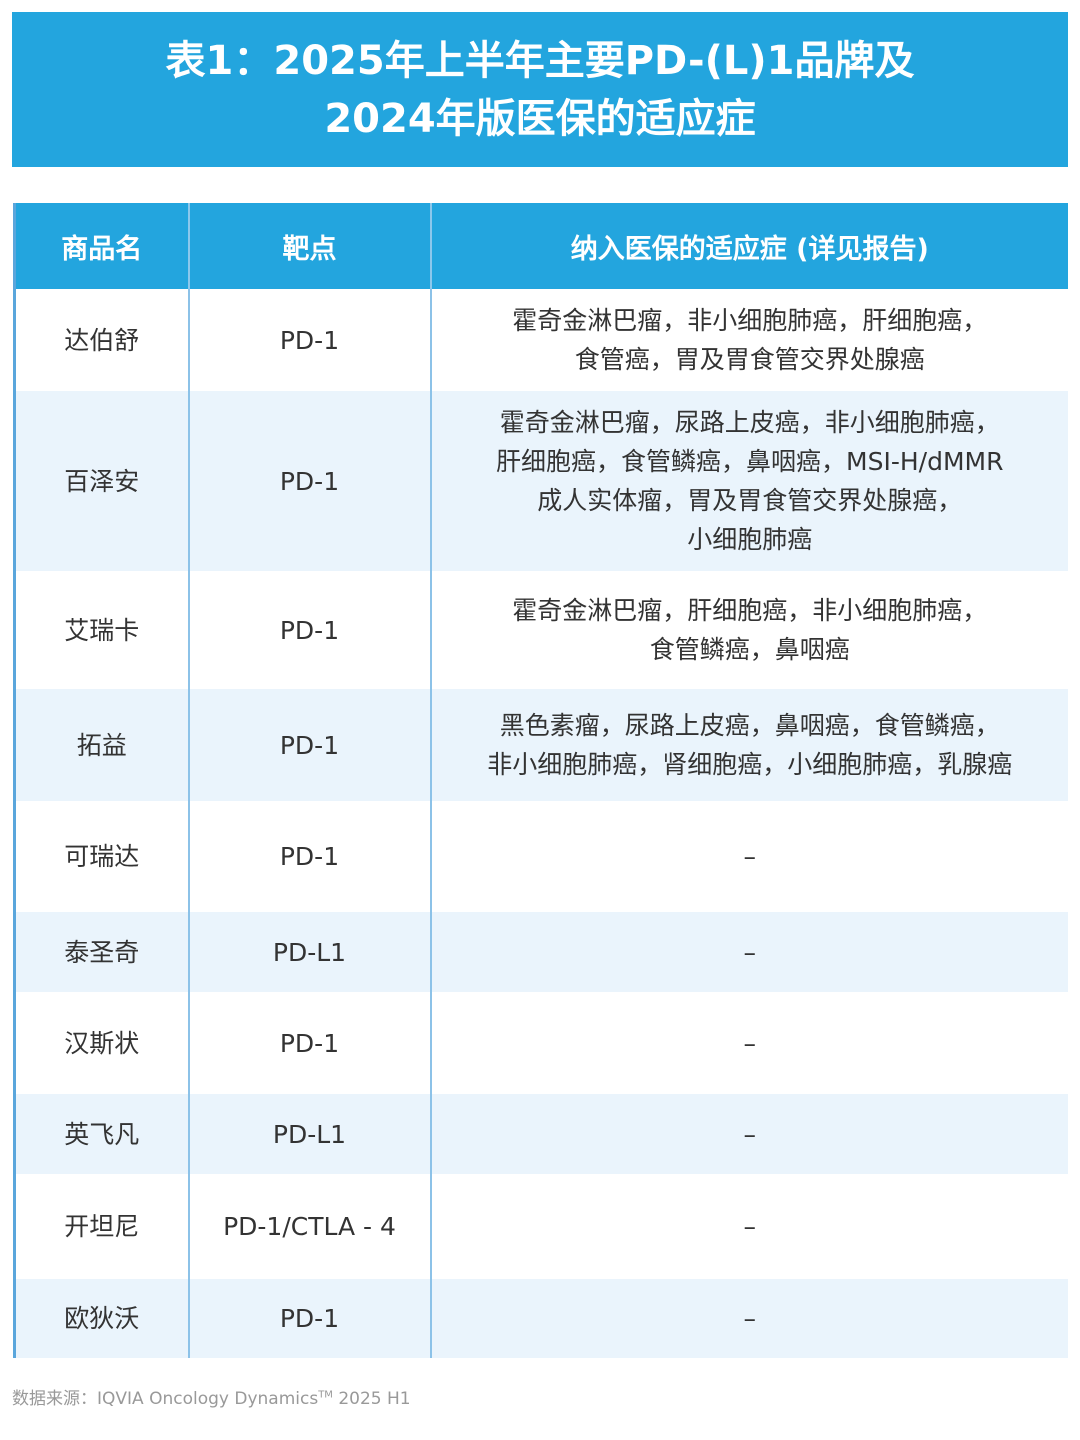 This screenshot has height=1440, width=1080. What do you see at coordinates (540, 89) in the screenshot?
I see `table-title: 表1：2025年上半年主要PD-(L)1品牌及 2024年版医保的适应症` at bounding box center [540, 89].